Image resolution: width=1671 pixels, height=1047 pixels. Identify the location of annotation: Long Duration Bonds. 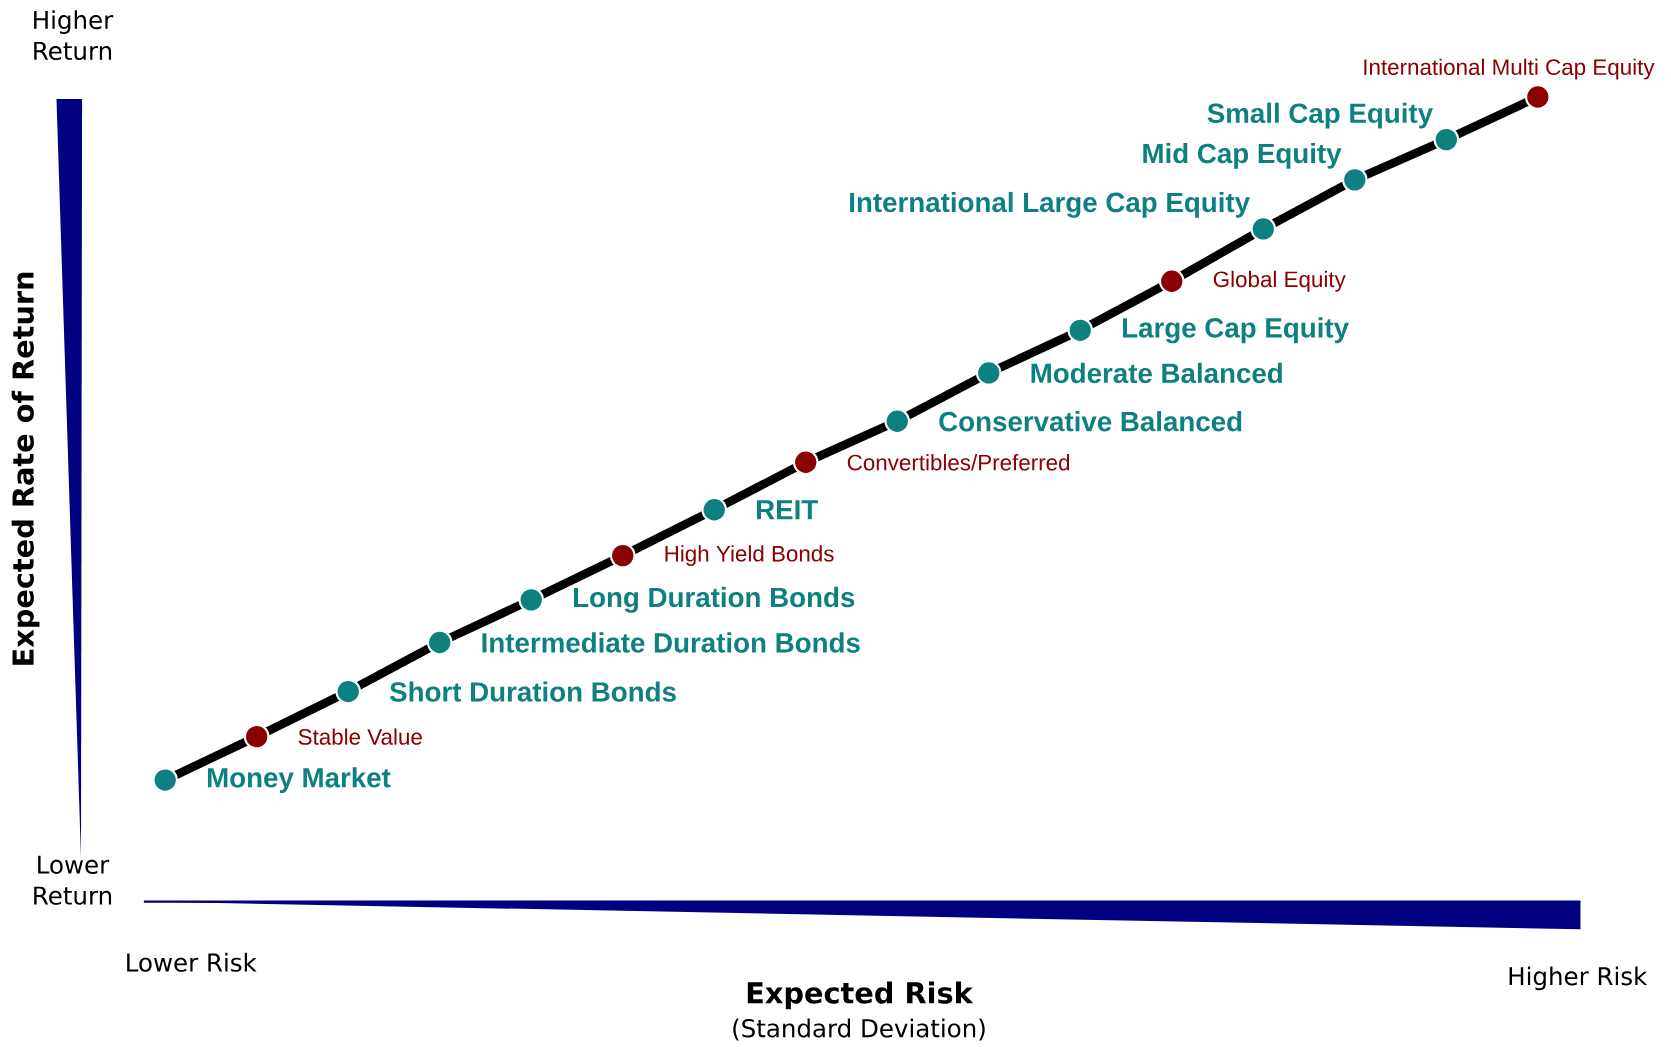
(714, 600).